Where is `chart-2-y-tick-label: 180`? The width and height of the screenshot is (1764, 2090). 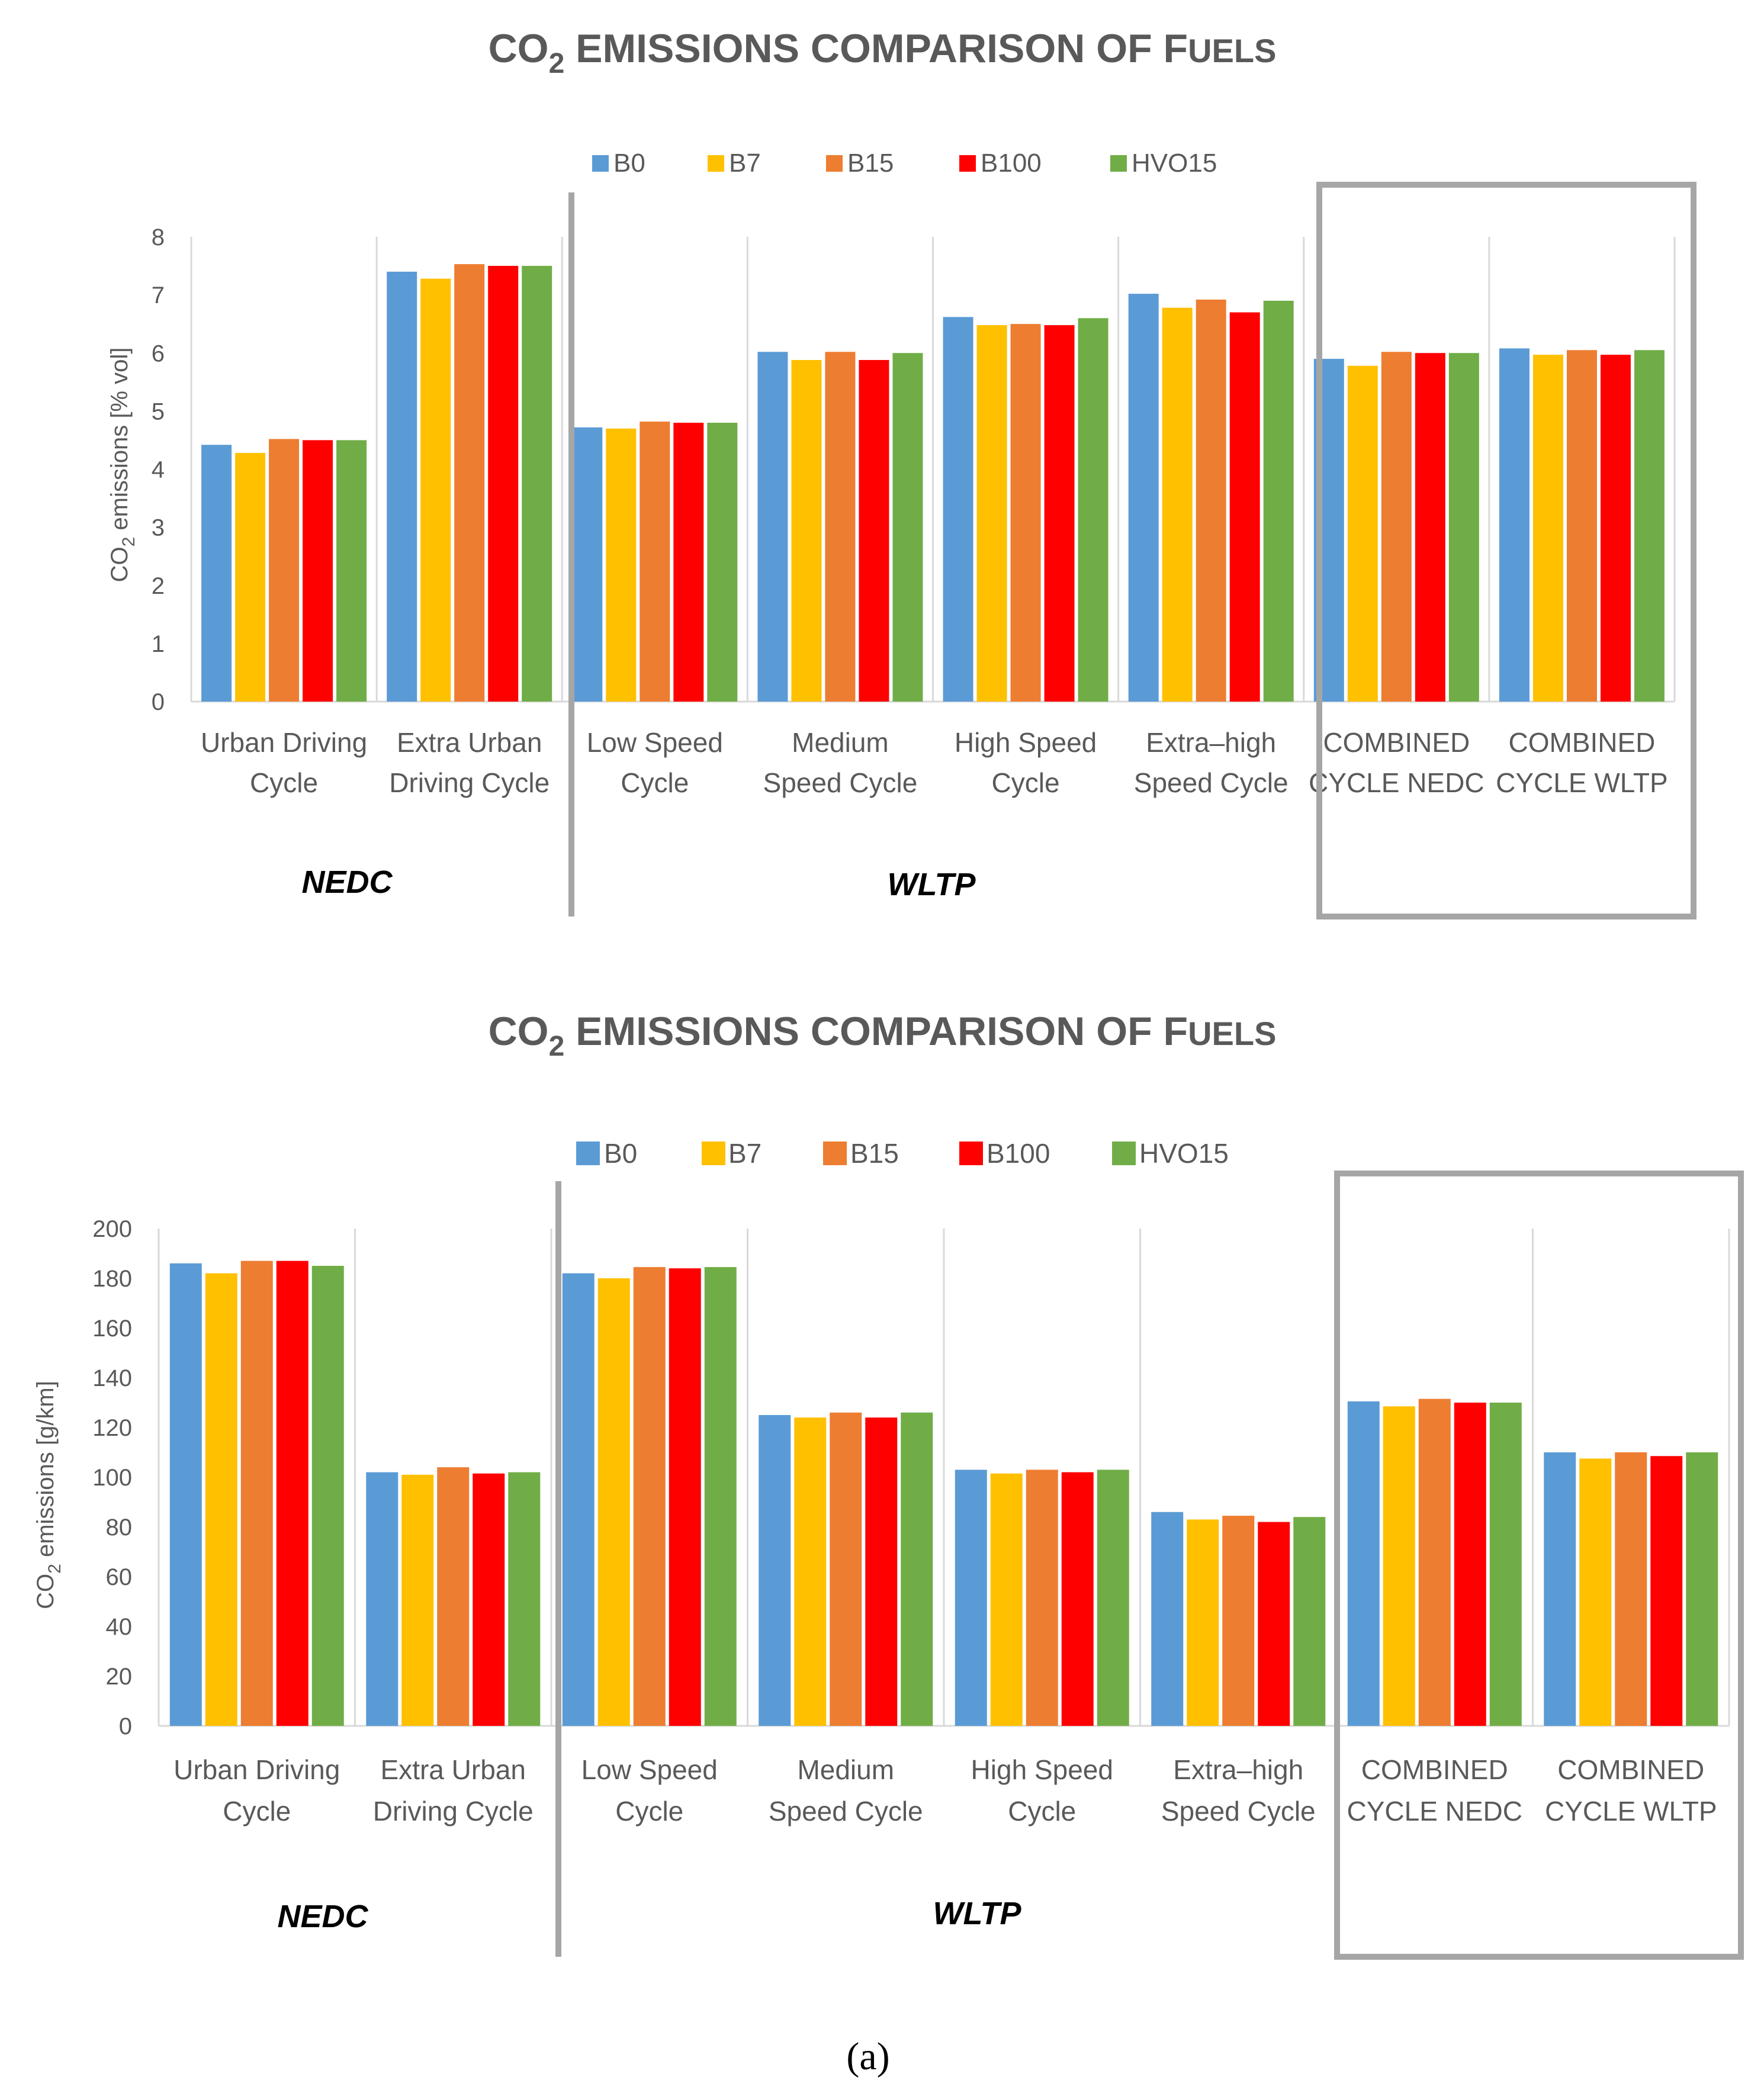 chart-2-y-tick-label: 180 is located at coordinates (112, 1279).